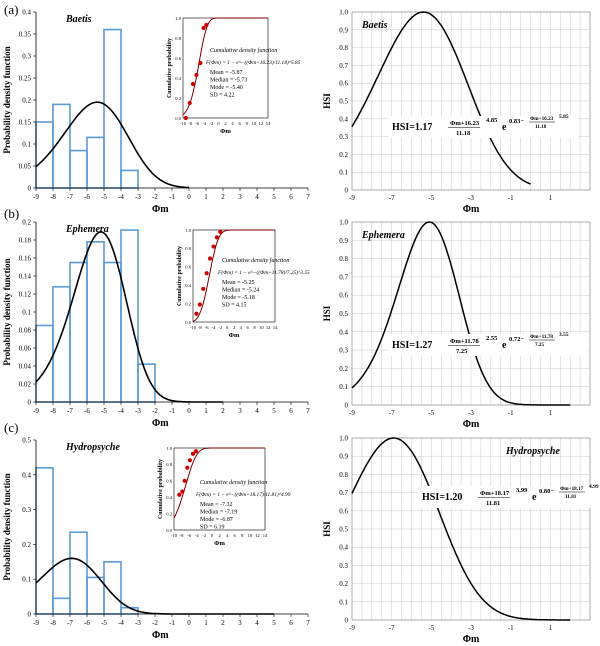 The height and width of the screenshot is (646, 600). What do you see at coordinates (463, 133) in the screenshot?
I see `equation-denominator: 11.18` at bounding box center [463, 133].